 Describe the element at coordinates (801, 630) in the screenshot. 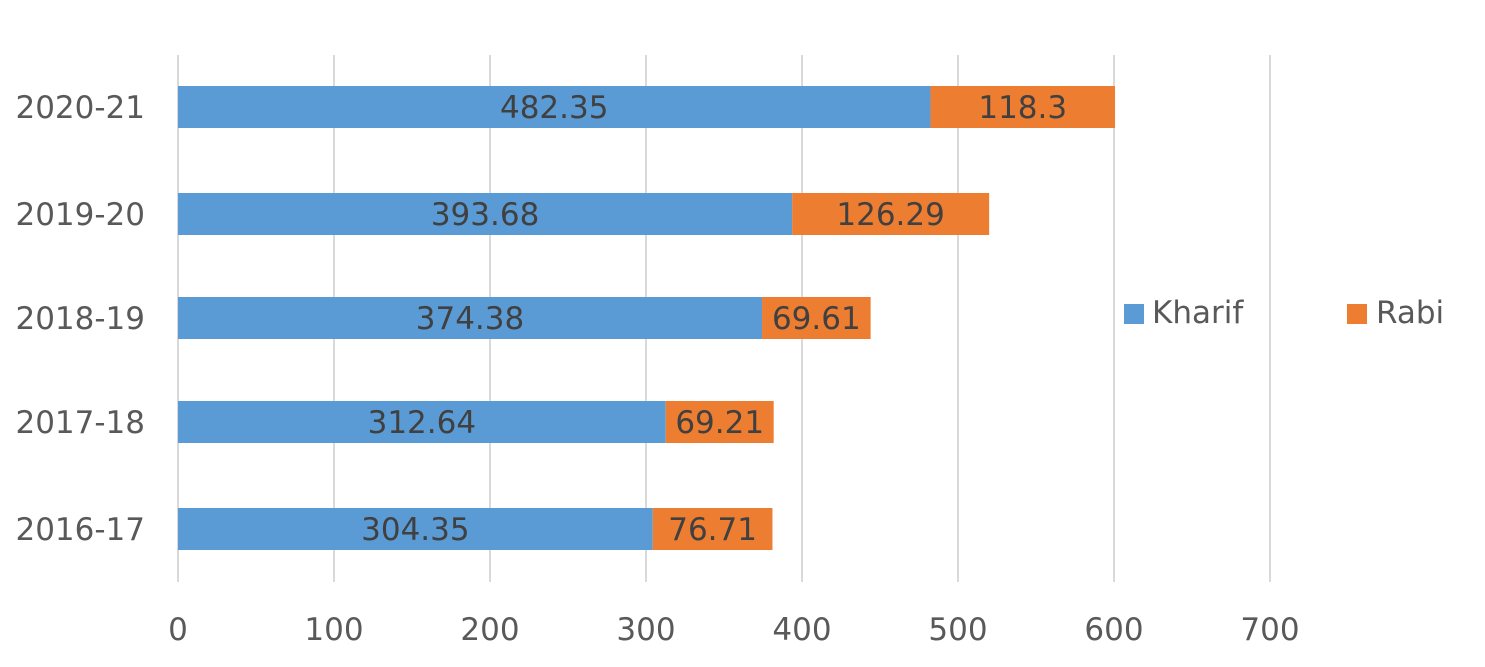

I see `x-tick-label: 400` at that location.